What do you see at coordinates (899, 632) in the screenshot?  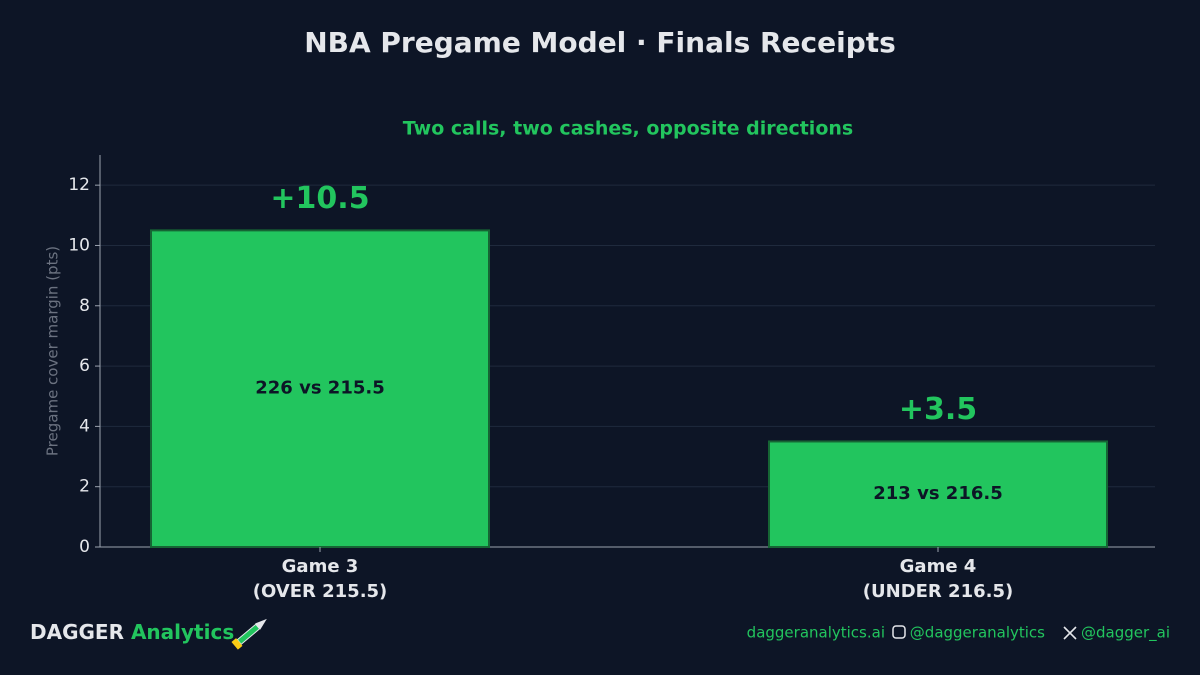 I see `instagram-icon` at bounding box center [899, 632].